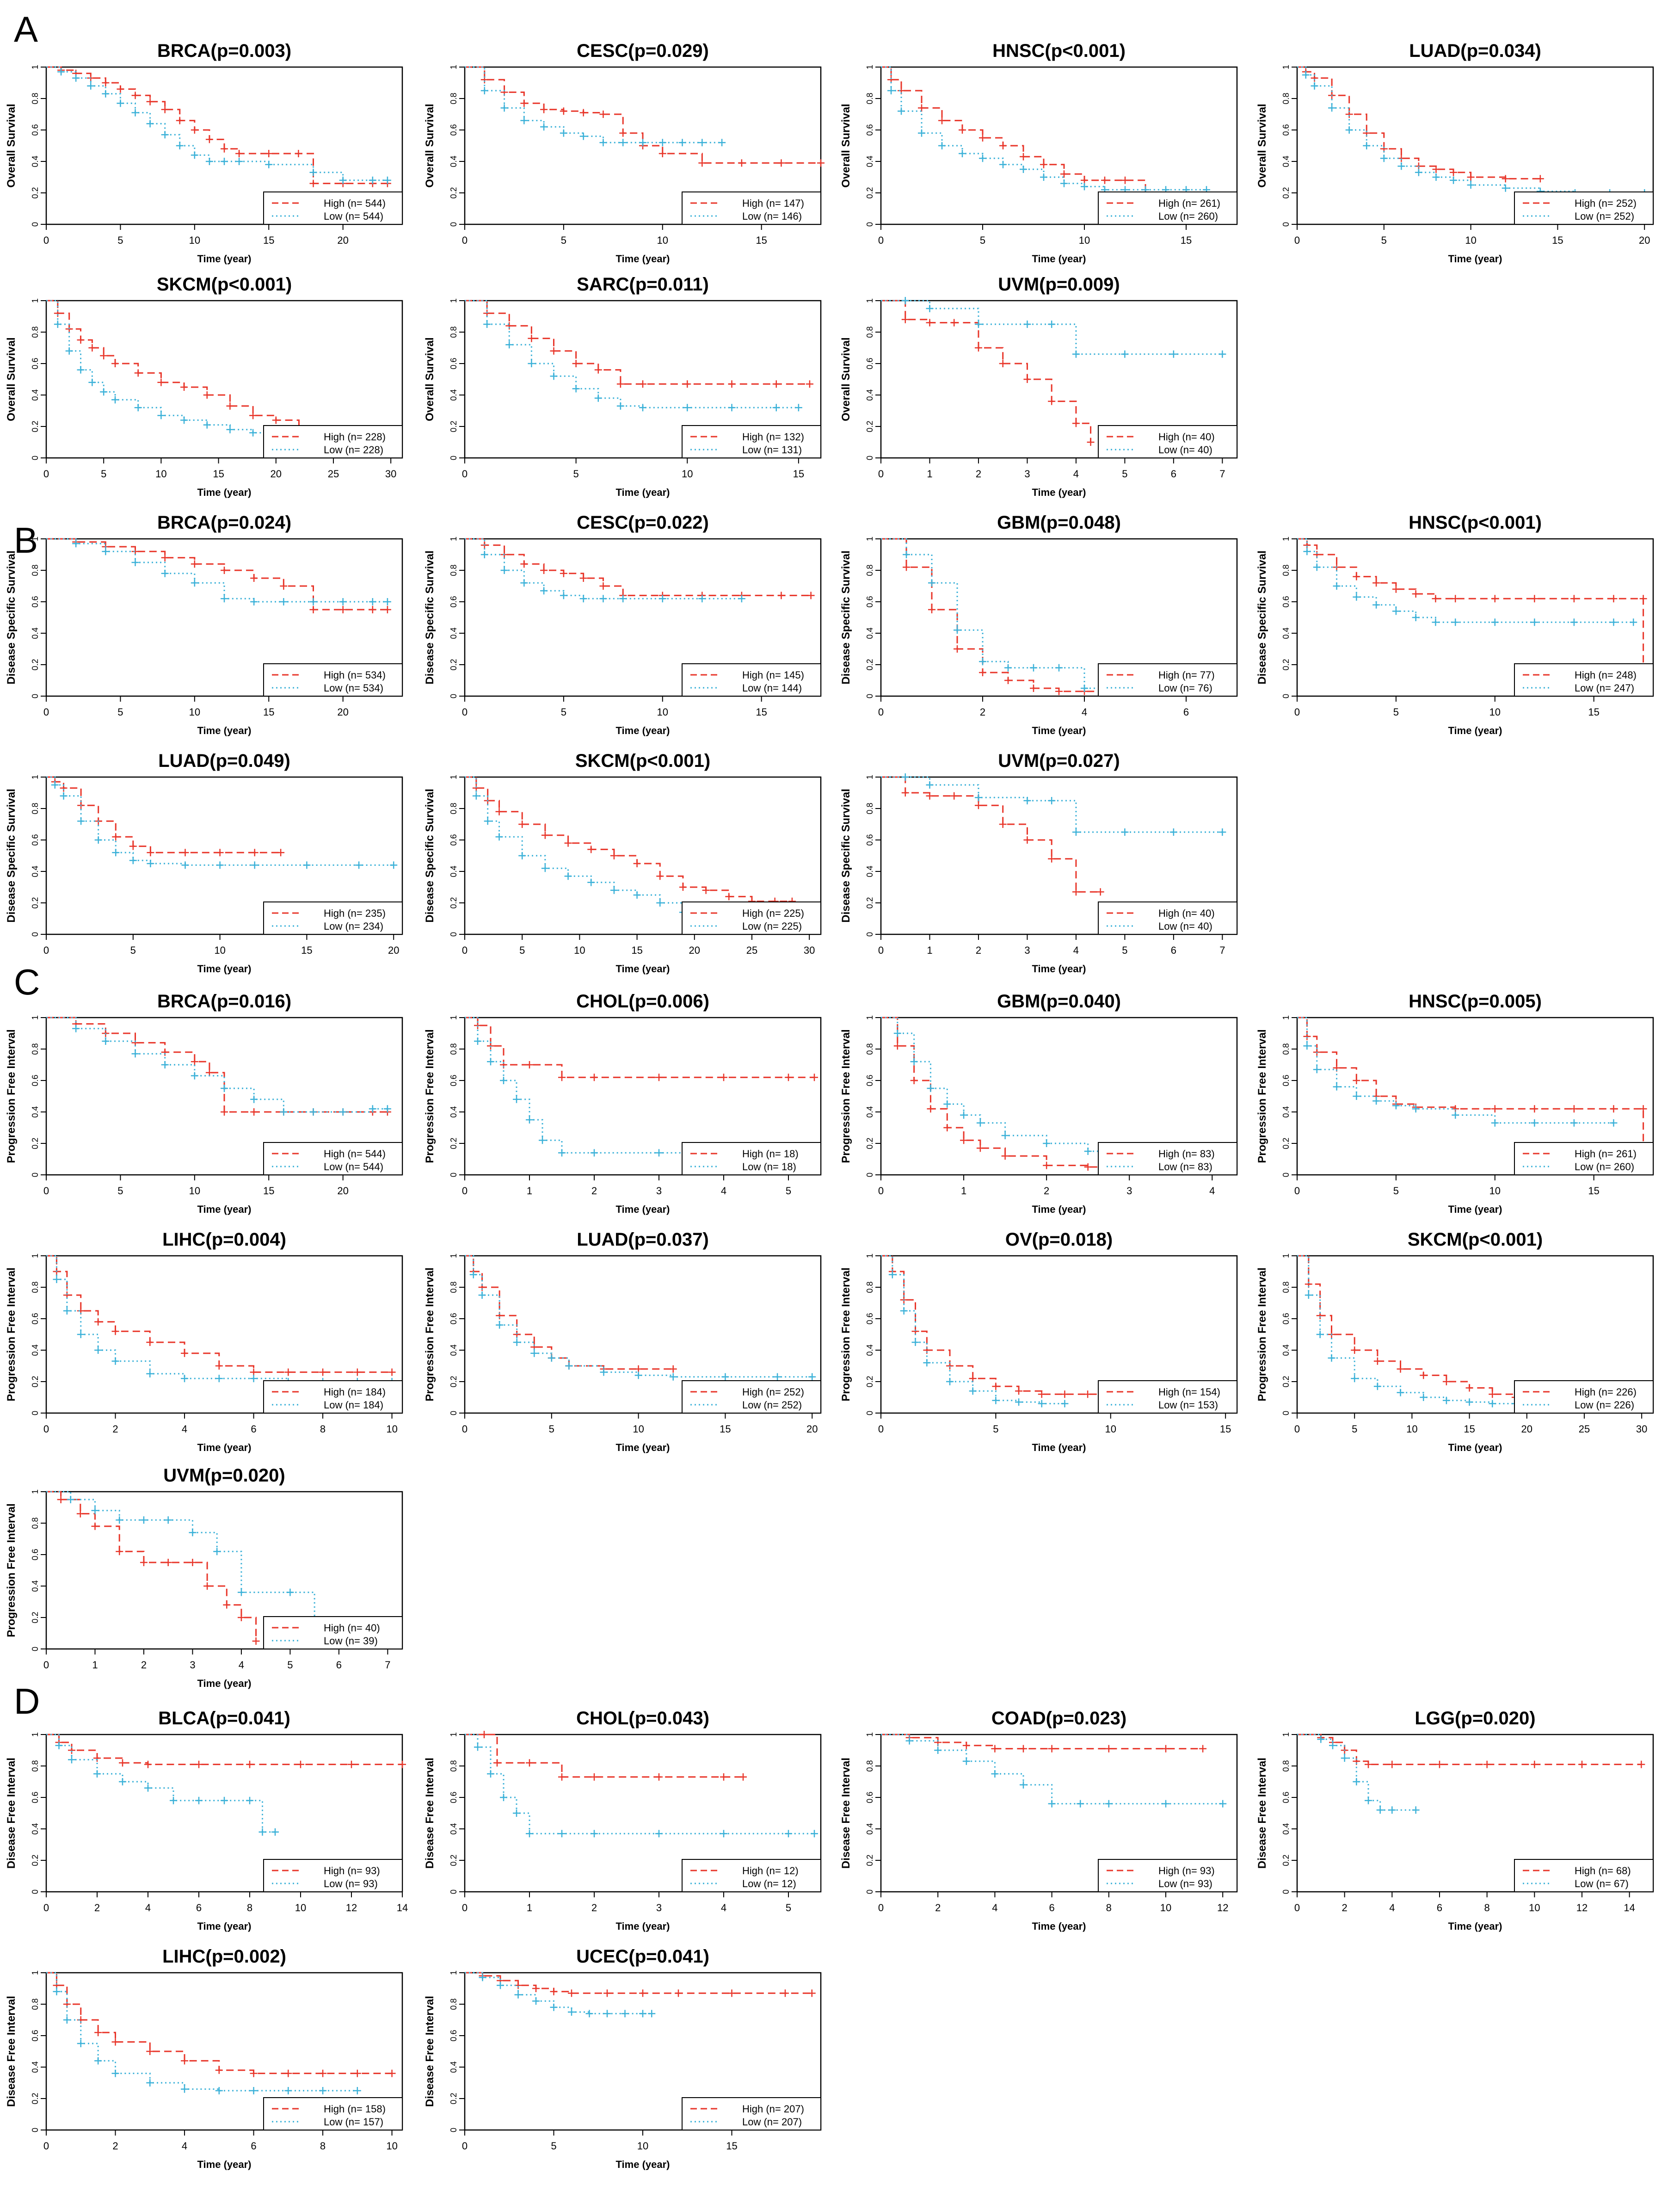  I want to click on legend-low-label: Low (n= 93), so click(1185, 1883).